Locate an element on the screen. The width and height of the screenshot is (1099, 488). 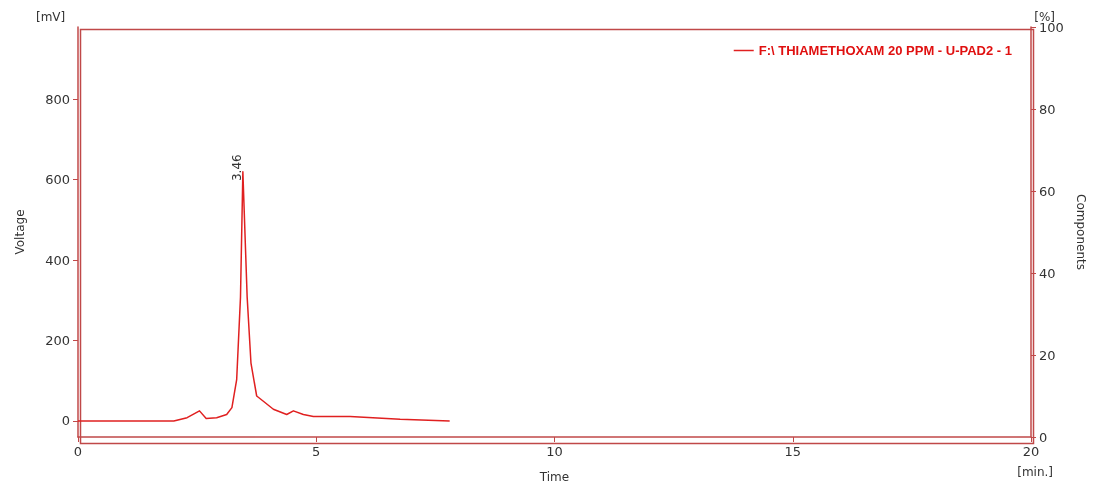
y-tick-label: 600 is located at coordinates (57, 180).